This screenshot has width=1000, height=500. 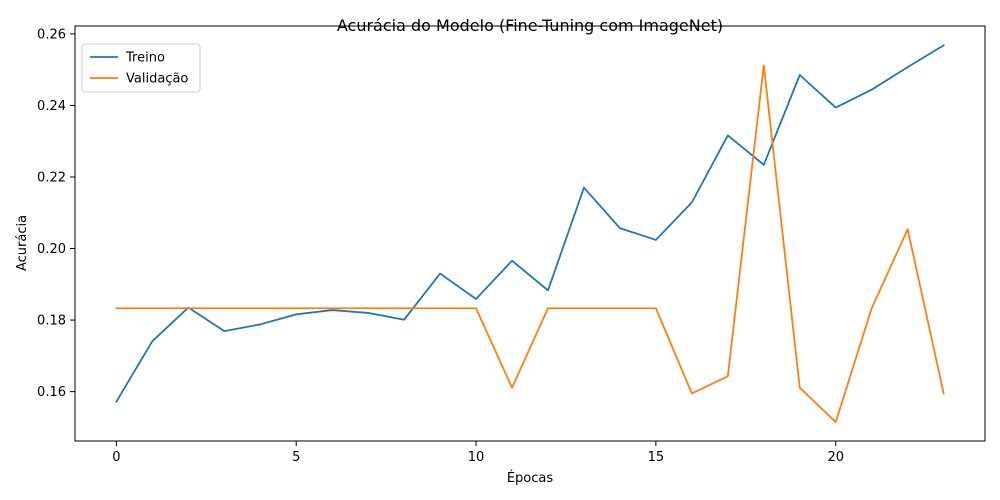 What do you see at coordinates (530, 478) in the screenshot?
I see `x-axis-title: Épocas` at bounding box center [530, 478].